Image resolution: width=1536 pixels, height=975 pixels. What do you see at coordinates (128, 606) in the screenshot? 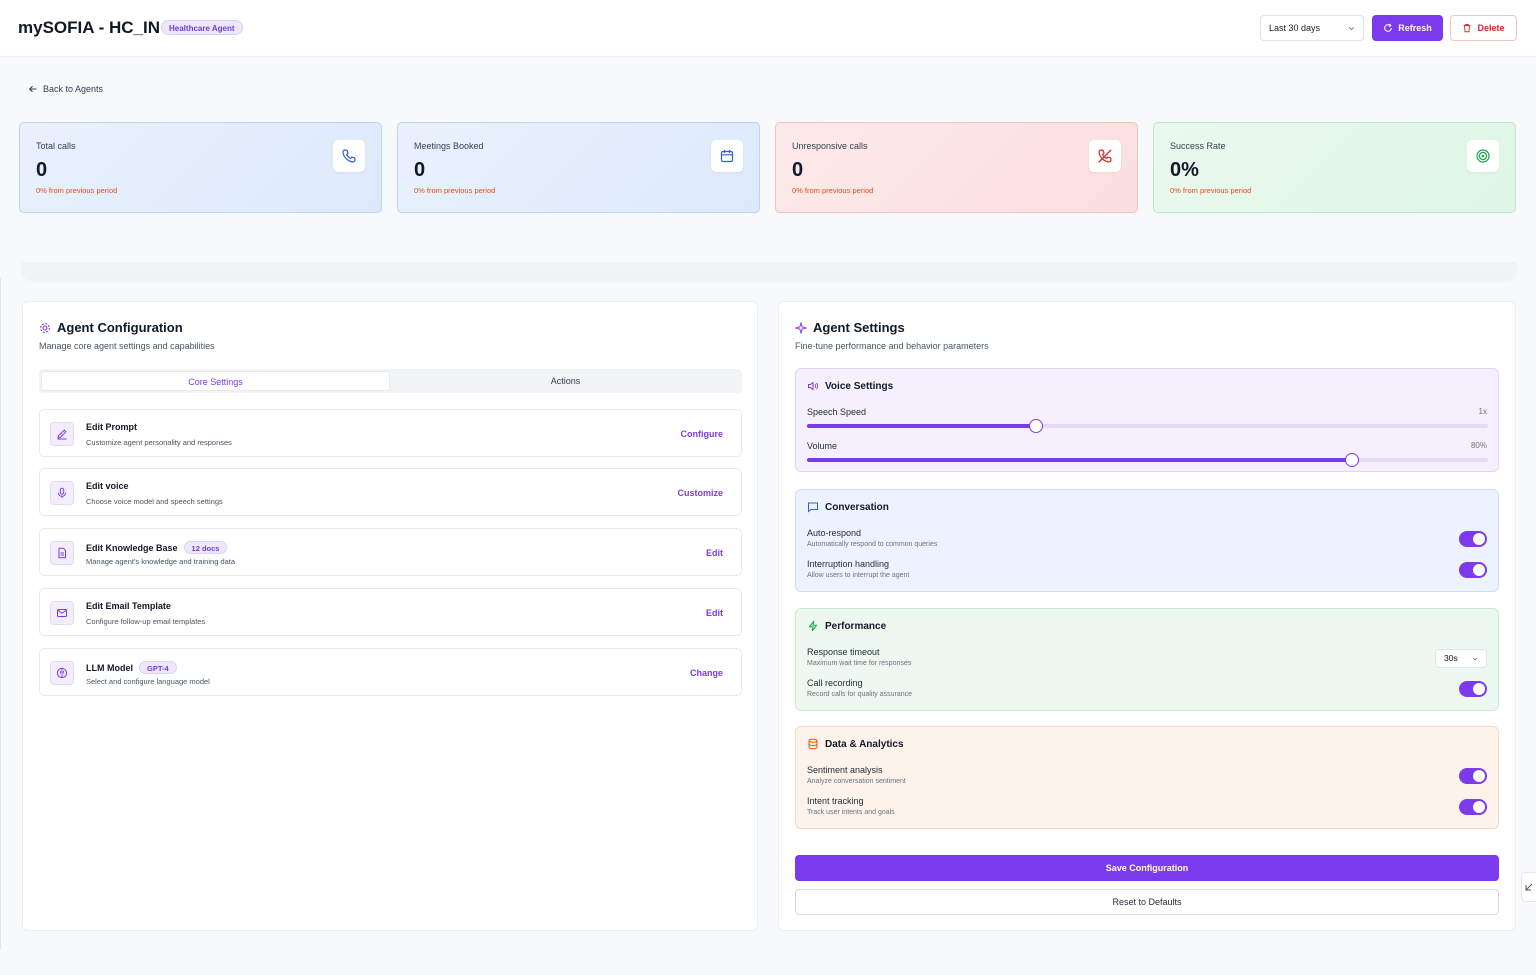
I see `config-item-title-text: Edit Email Template` at bounding box center [128, 606].